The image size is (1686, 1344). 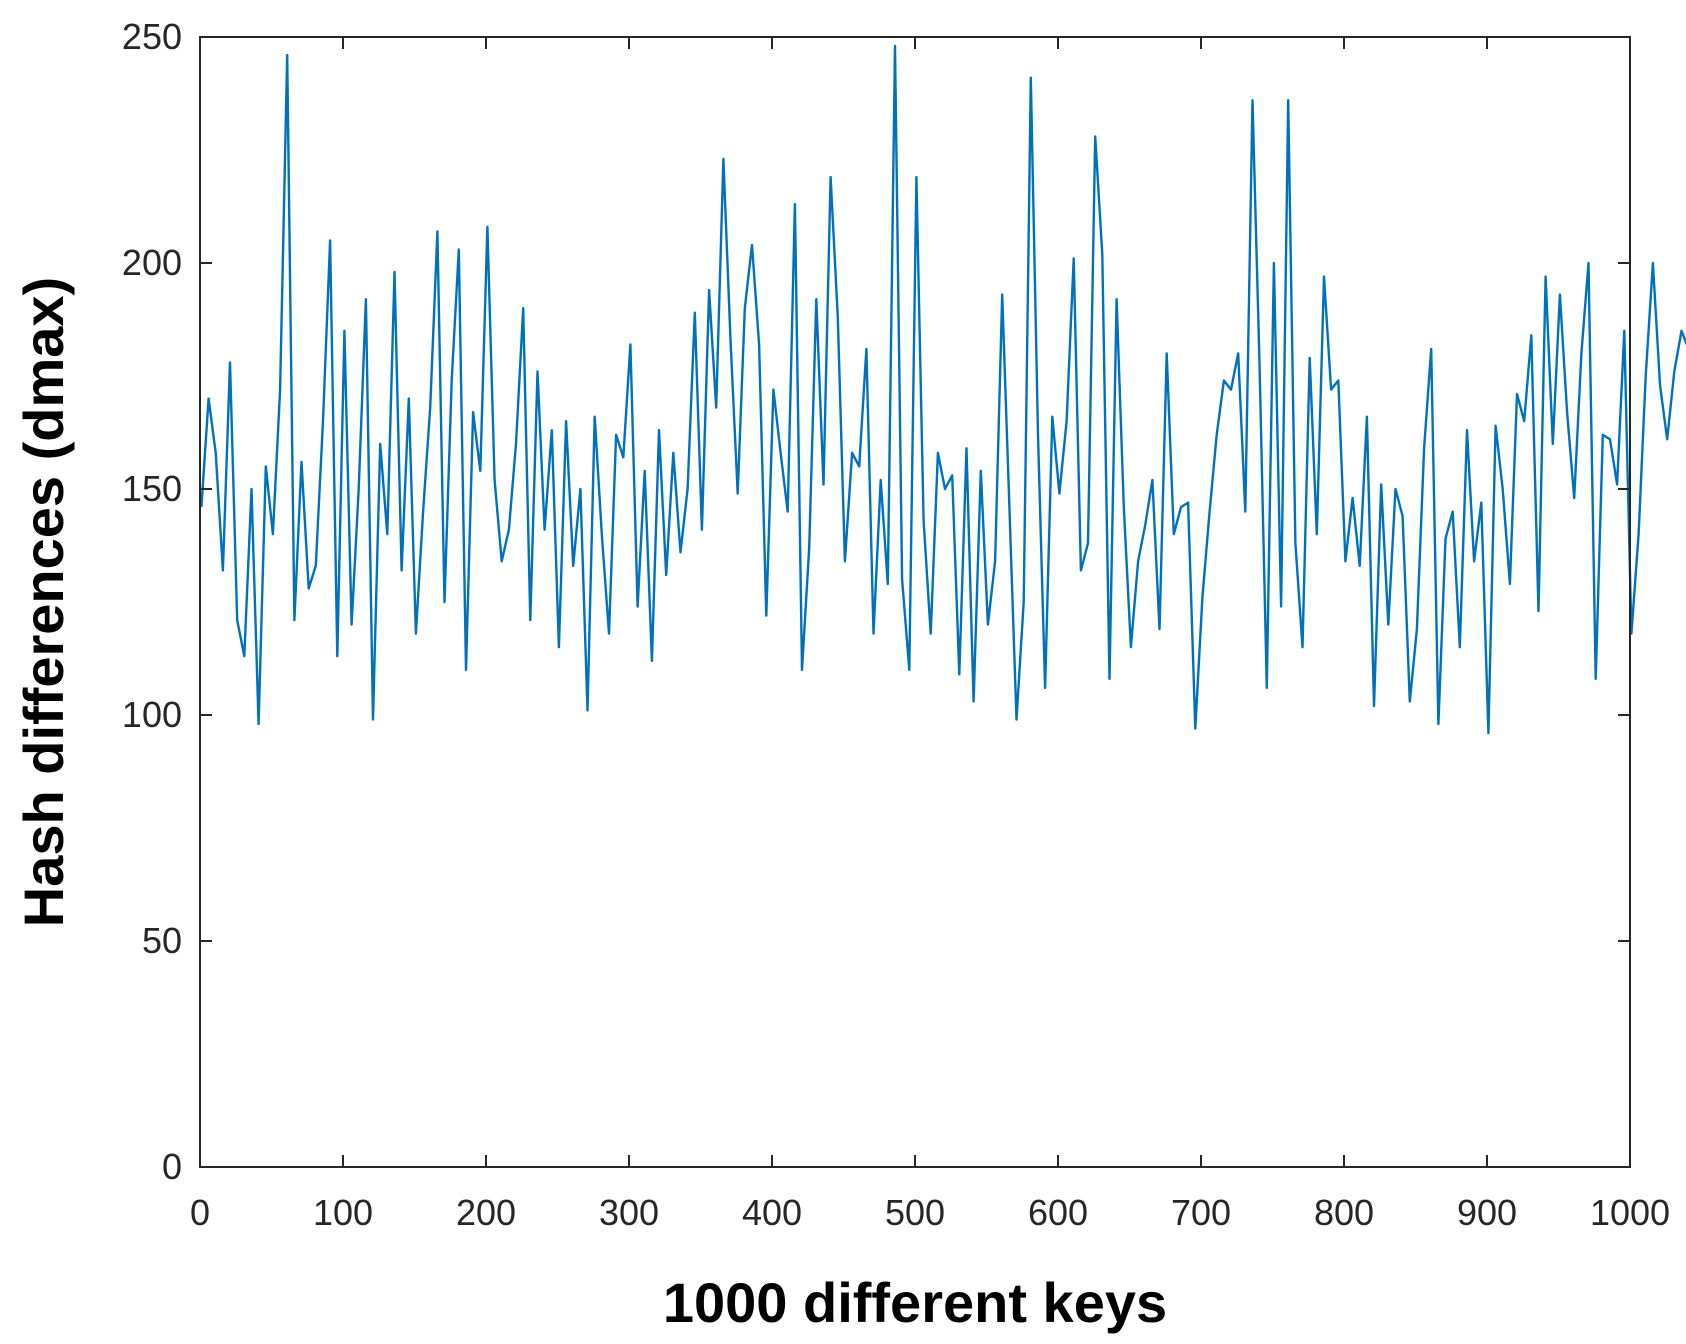 What do you see at coordinates (162, 940) in the screenshot?
I see `y-tick-label: 50` at bounding box center [162, 940].